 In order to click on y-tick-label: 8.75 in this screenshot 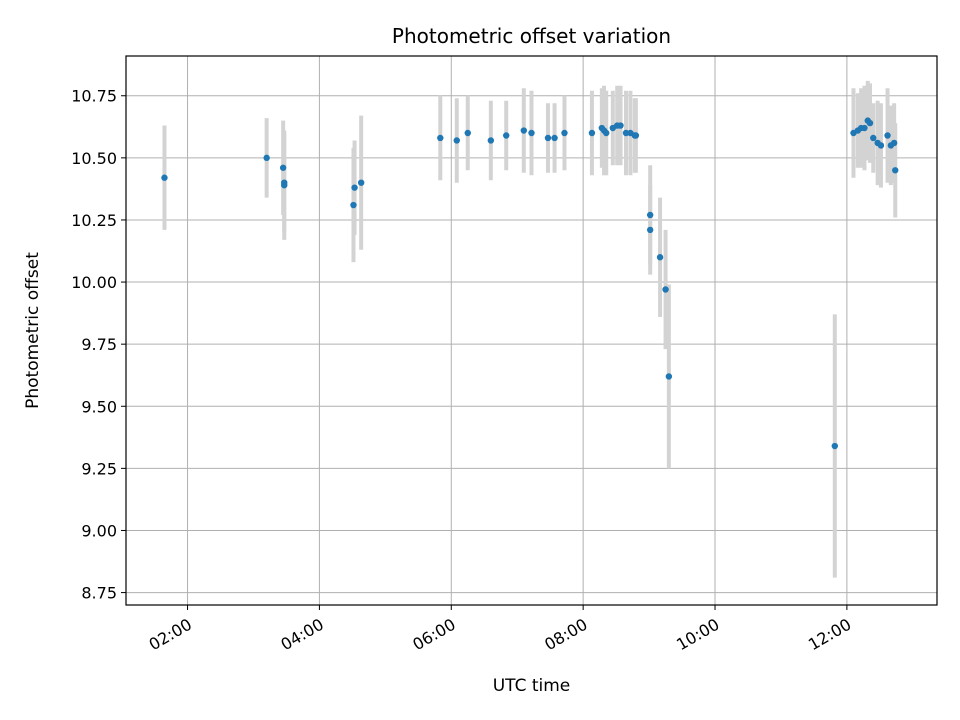, I will do `click(99, 593)`.